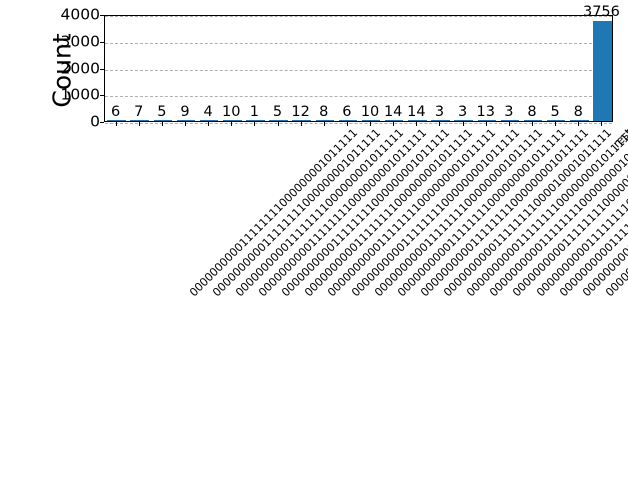  What do you see at coordinates (95, 121) in the screenshot?
I see `y-axis-tick-label: 0` at bounding box center [95, 121].